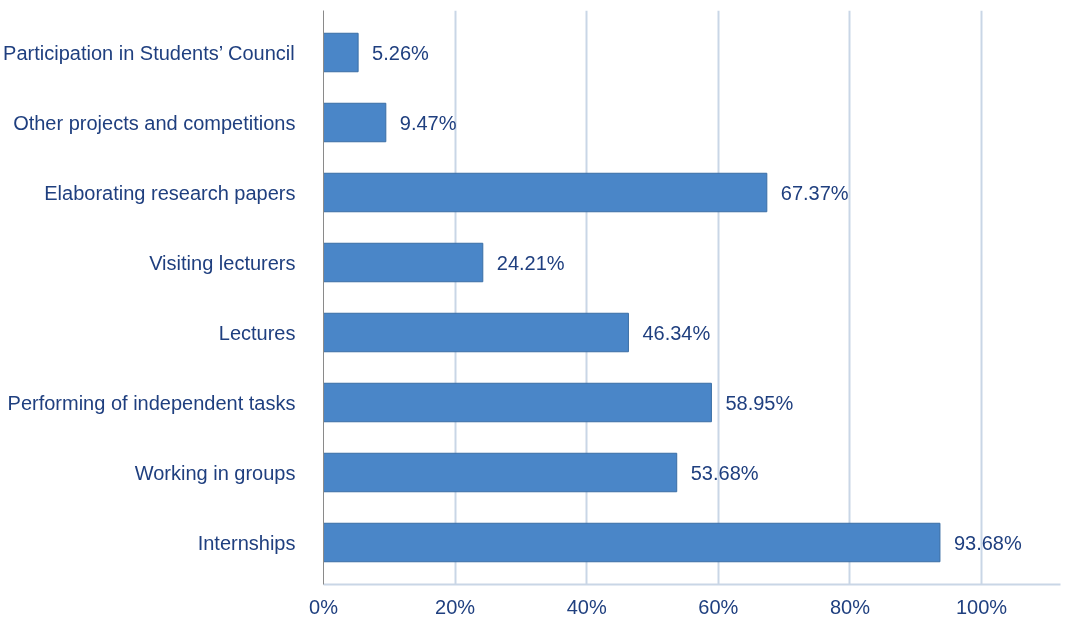 Image resolution: width=1077 pixels, height=626 pixels. Describe the element at coordinates (676, 332) in the screenshot. I see `data-label: 46.34%` at that location.